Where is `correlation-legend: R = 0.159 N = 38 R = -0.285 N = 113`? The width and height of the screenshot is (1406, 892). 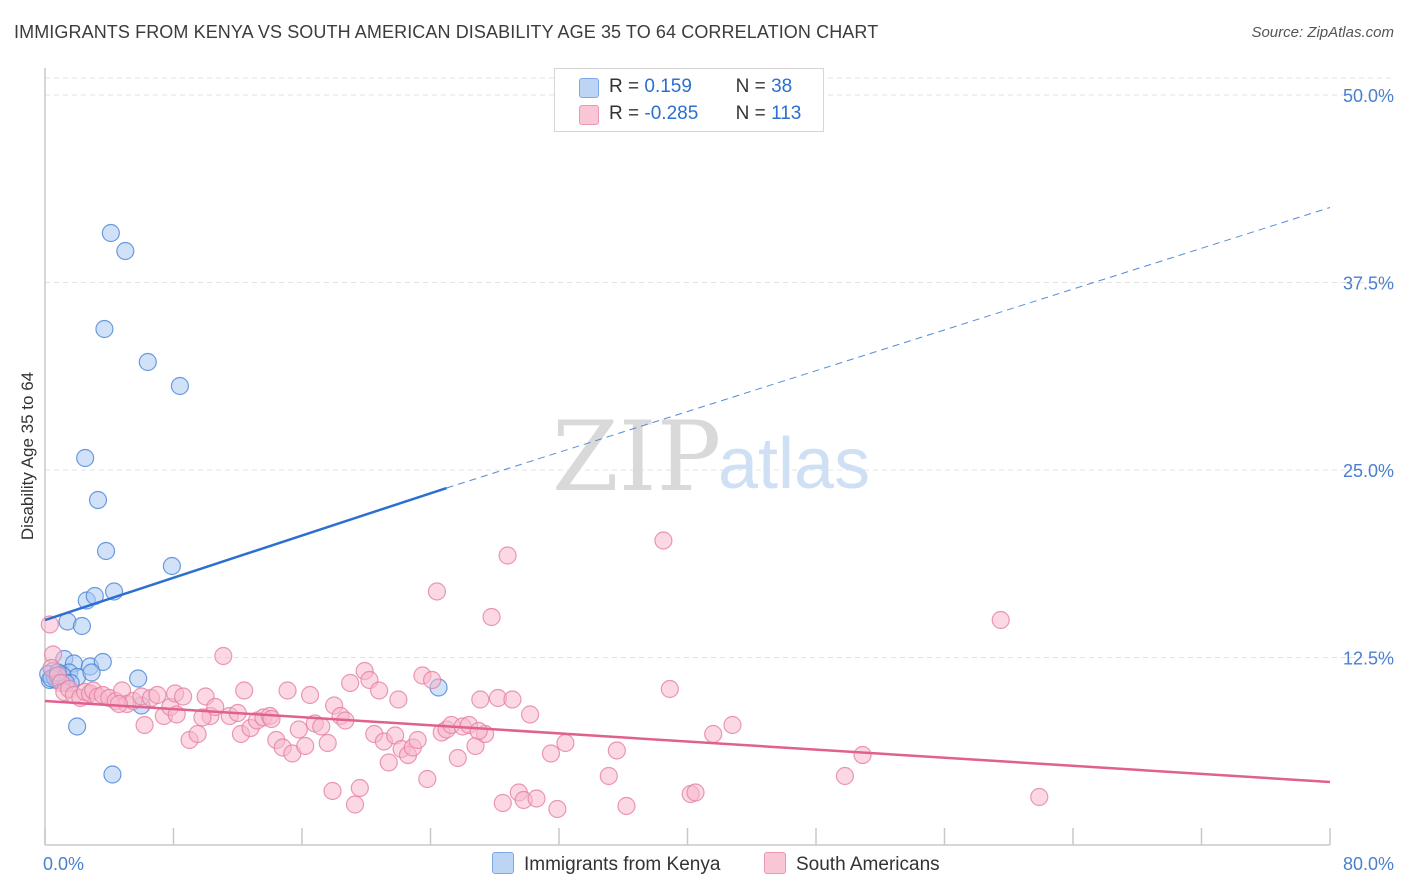 correlation-legend: R = 0.159 N = 38 R = -0.285 N = 113 is located at coordinates (689, 100).